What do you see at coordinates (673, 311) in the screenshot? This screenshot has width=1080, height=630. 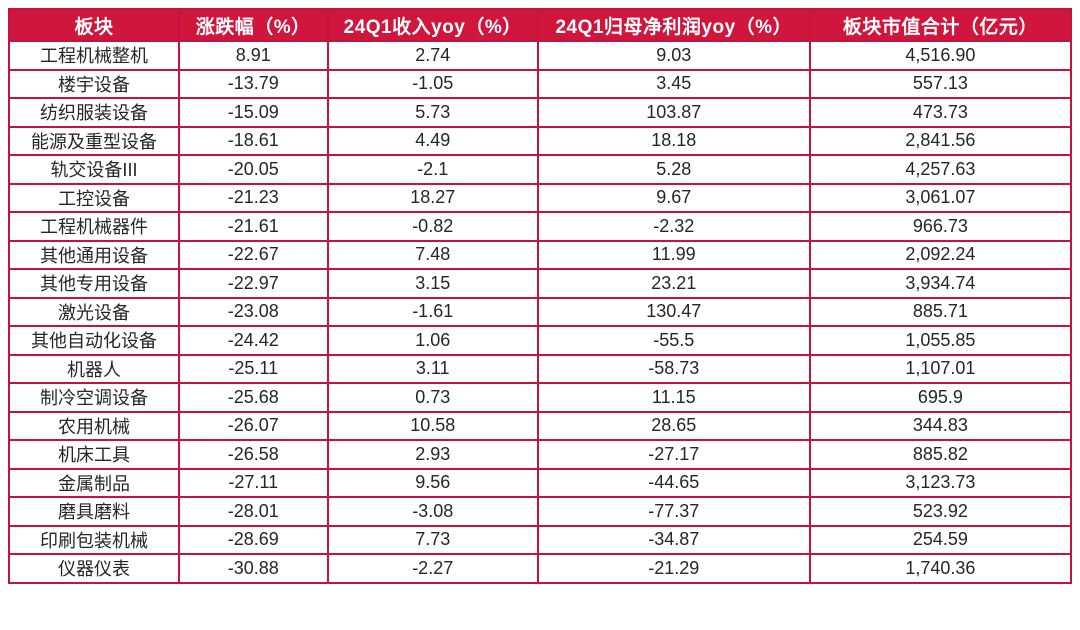 I see `net-profit-yoy-cell: 130.47` at bounding box center [673, 311].